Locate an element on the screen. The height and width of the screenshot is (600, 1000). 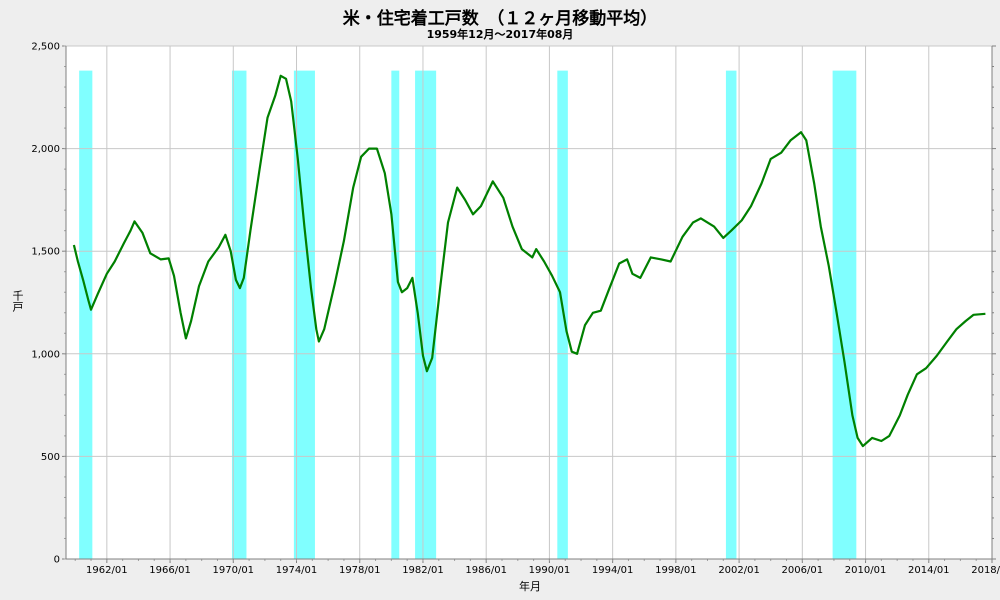
x-tick-label: 1970/01 is located at coordinates (234, 570).